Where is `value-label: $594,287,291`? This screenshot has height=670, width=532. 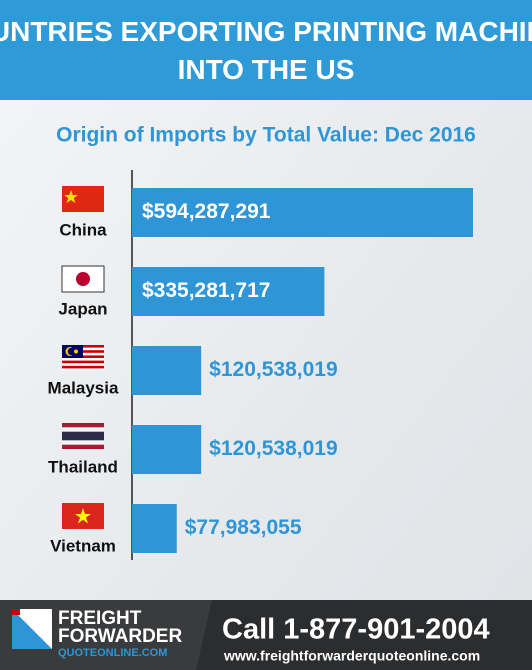
value-label: $594,287,291 is located at coordinates (206, 211).